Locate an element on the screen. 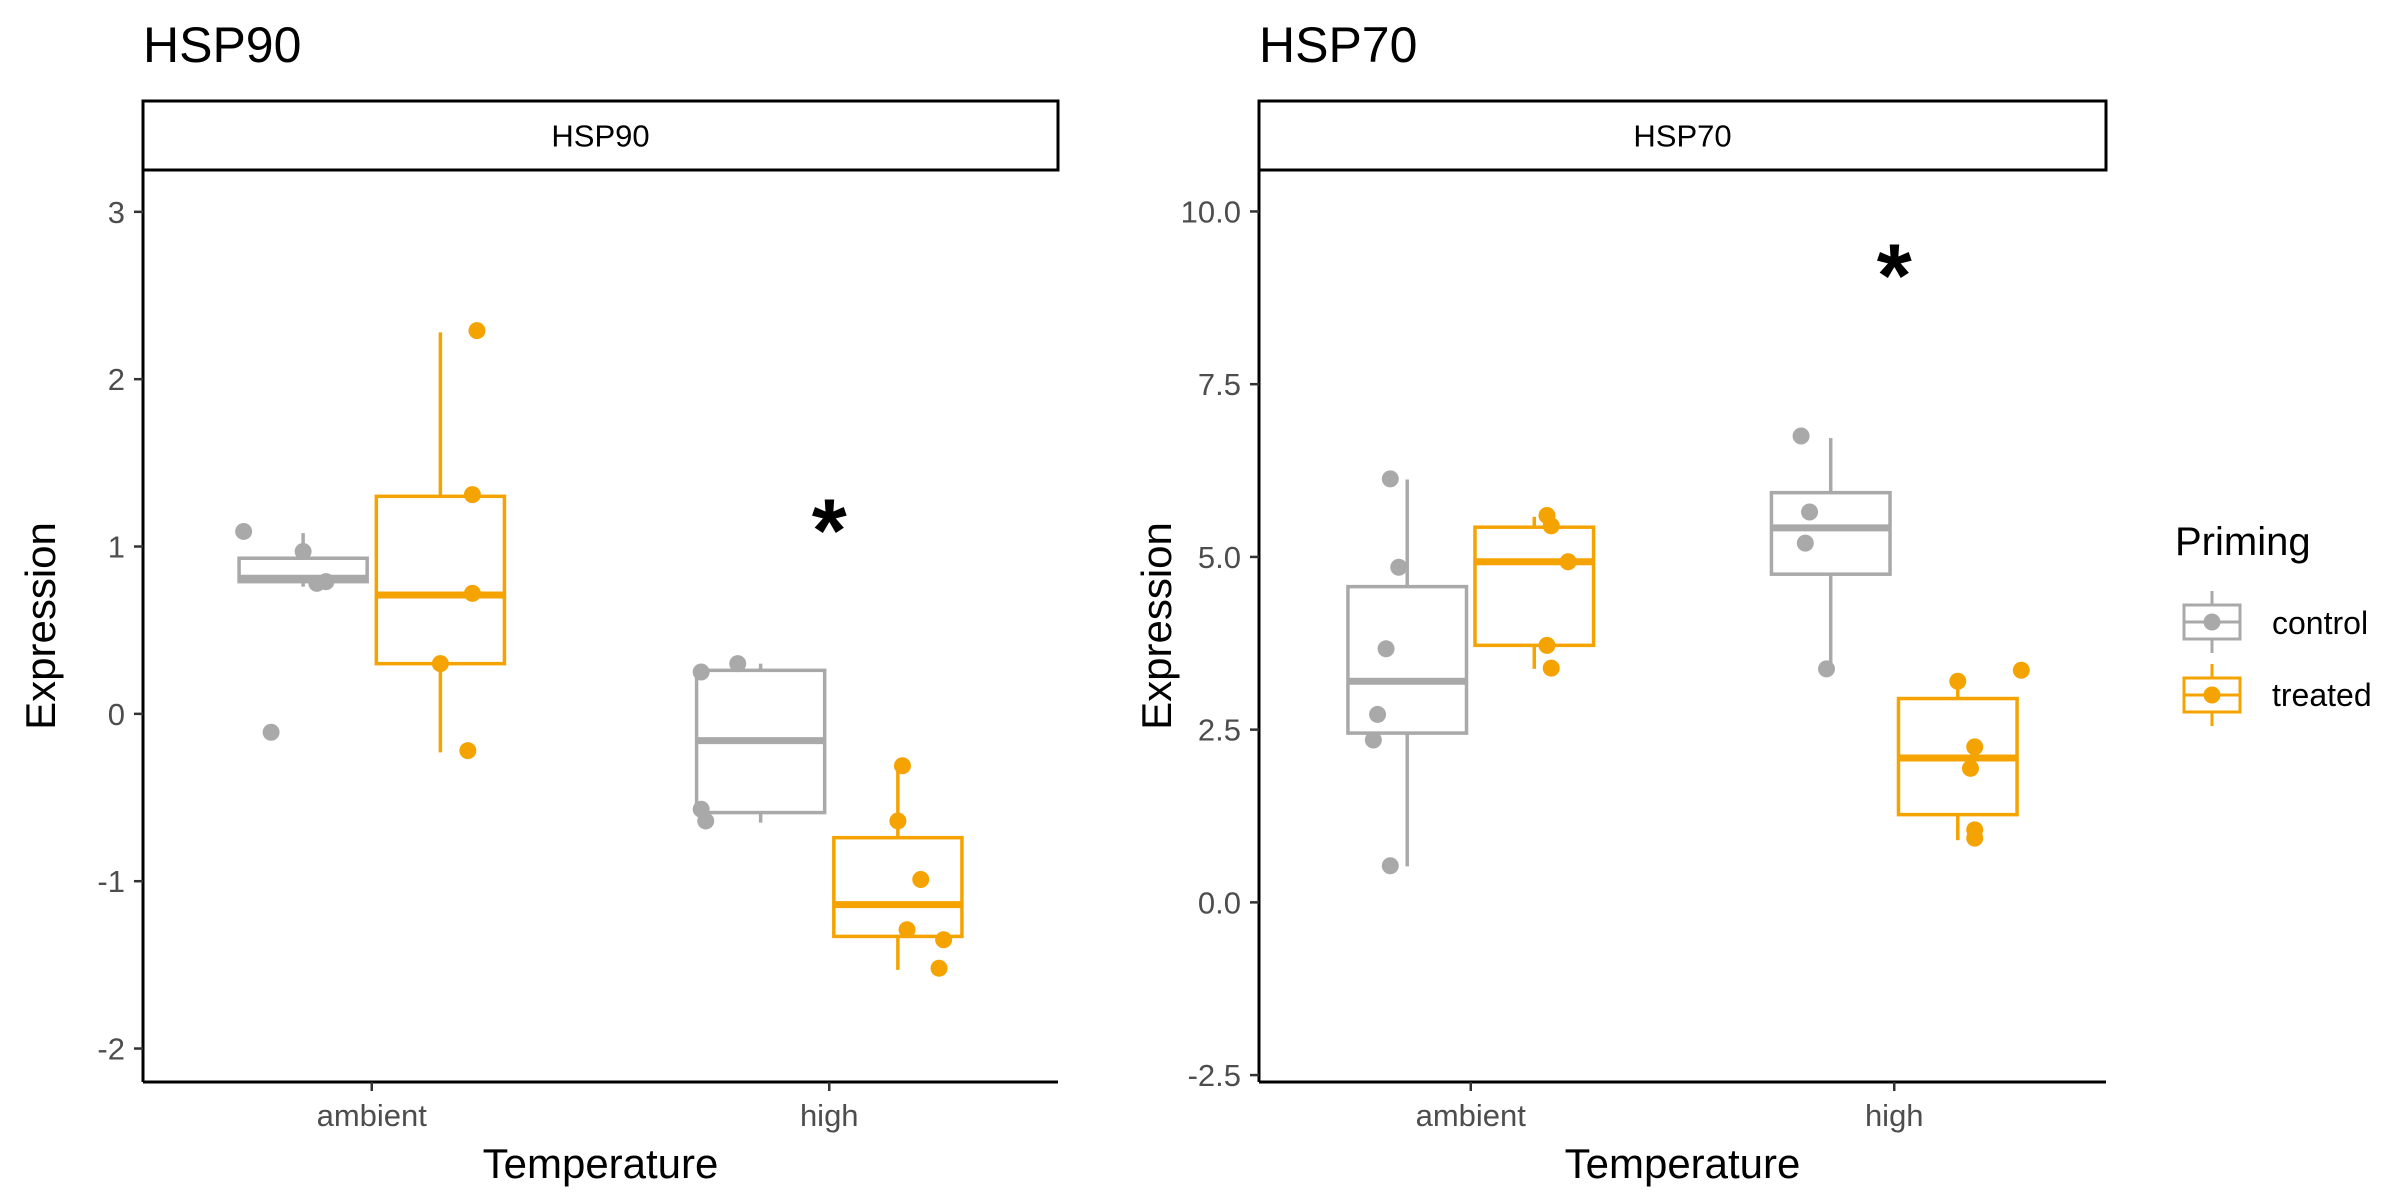  y-tick-label: 1 is located at coordinates (116, 547).